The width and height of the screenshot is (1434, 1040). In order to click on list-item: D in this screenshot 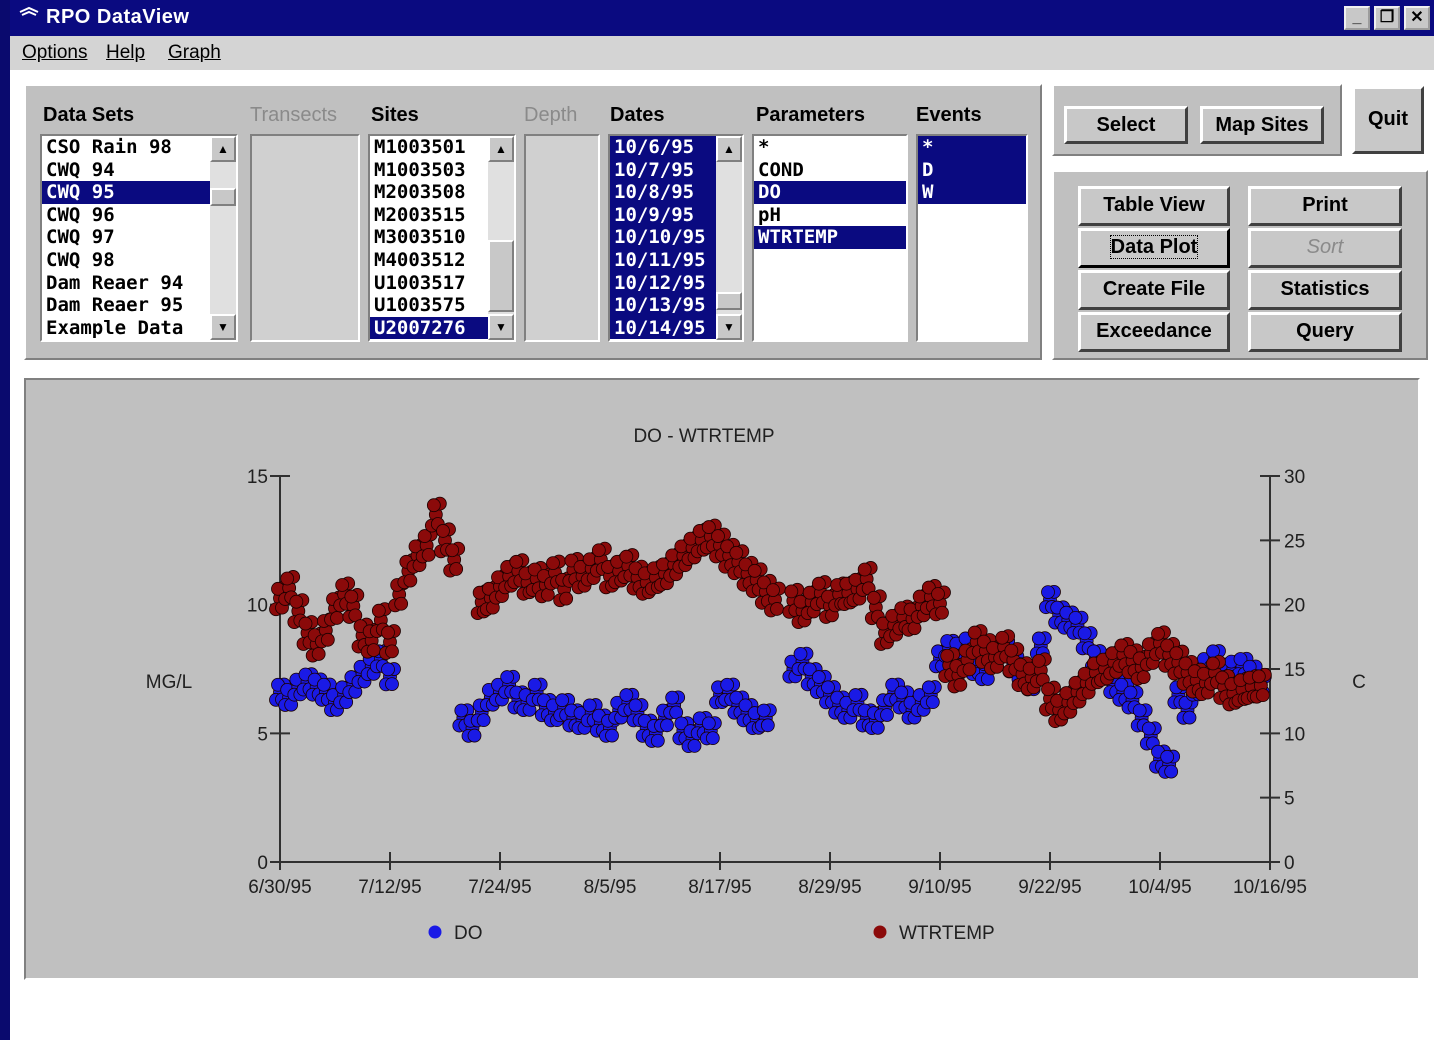, I will do `click(972, 170)`.